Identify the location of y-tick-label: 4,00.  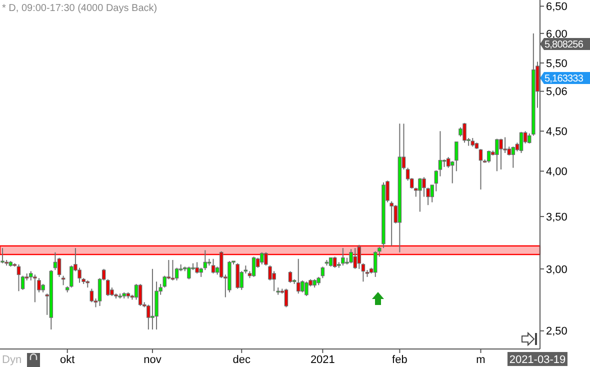
(557, 172).